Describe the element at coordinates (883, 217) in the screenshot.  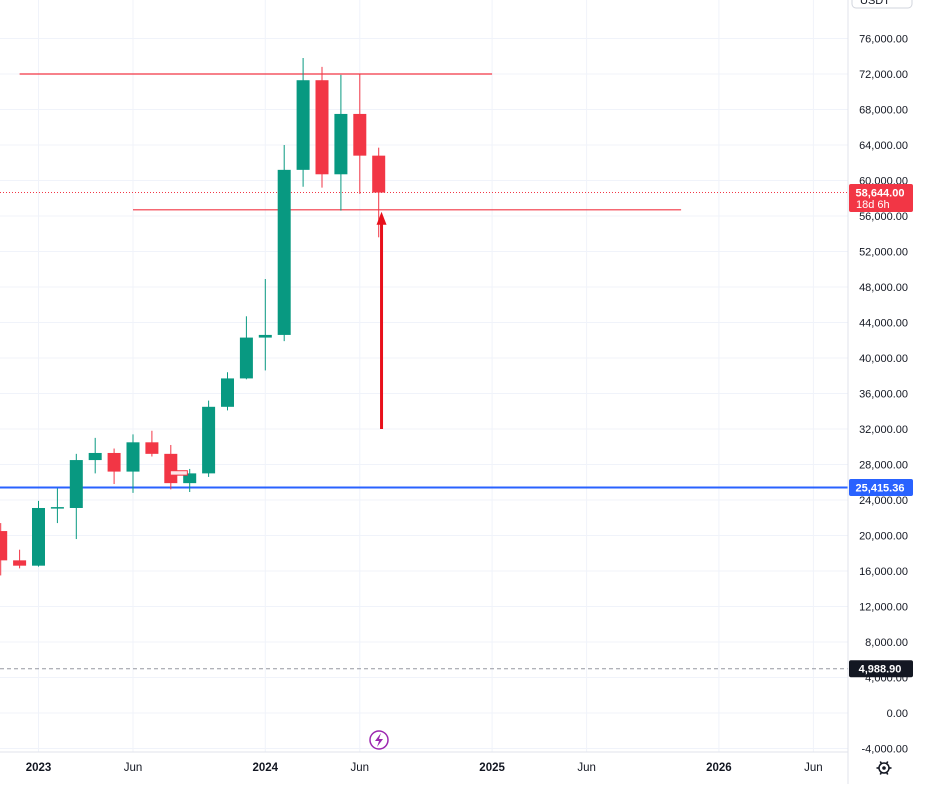
I see `y-tick-label: 56,000.00` at that location.